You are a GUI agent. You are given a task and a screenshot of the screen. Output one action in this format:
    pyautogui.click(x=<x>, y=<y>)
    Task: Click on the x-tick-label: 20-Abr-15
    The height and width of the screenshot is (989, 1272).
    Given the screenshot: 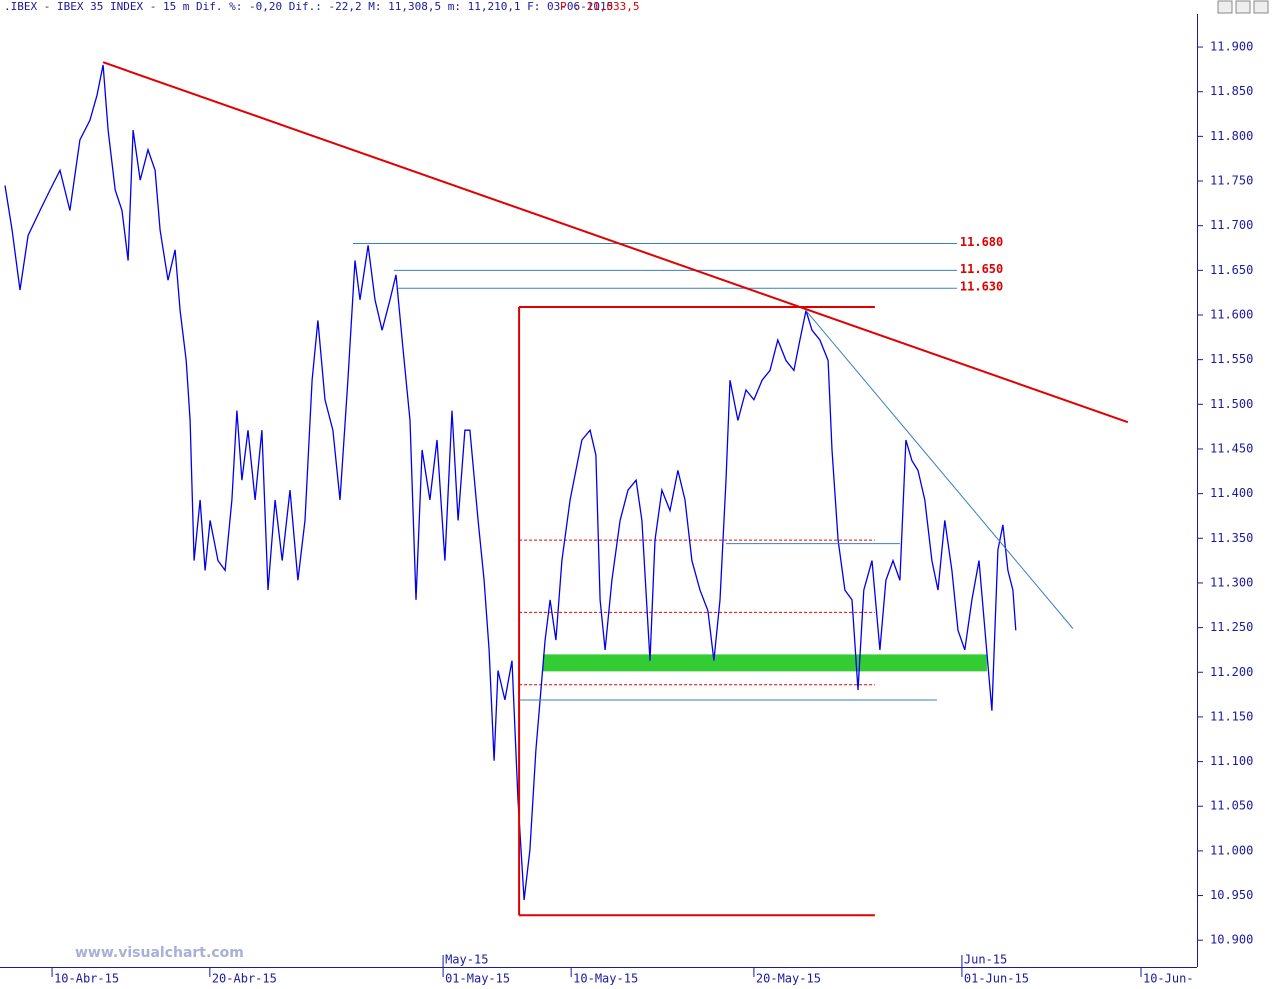 What is the action you would take?
    pyautogui.click(x=244, y=979)
    